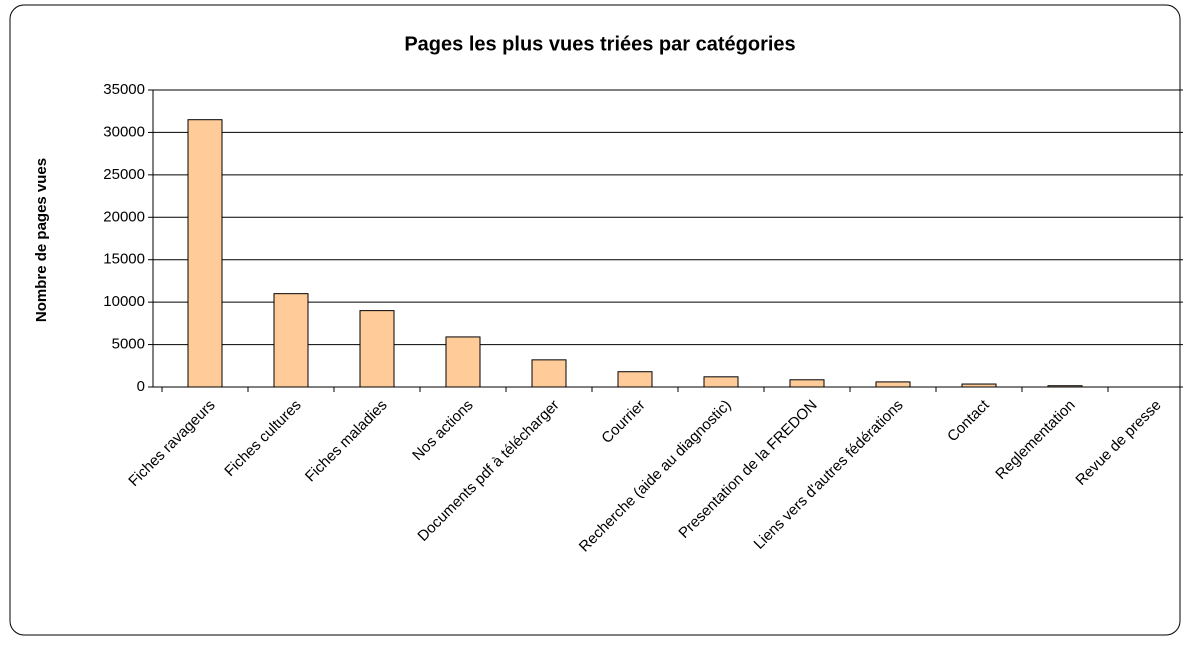  Describe the element at coordinates (128, 344) in the screenshot. I see `y-tick-label: 5000` at that location.